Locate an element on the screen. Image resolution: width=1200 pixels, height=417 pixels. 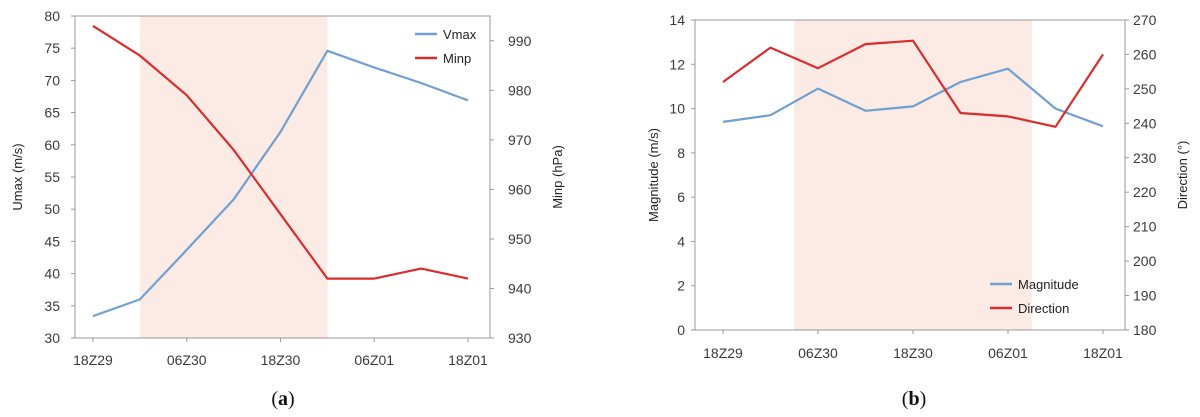
y2-tick-label: 210 is located at coordinates (1145, 227).